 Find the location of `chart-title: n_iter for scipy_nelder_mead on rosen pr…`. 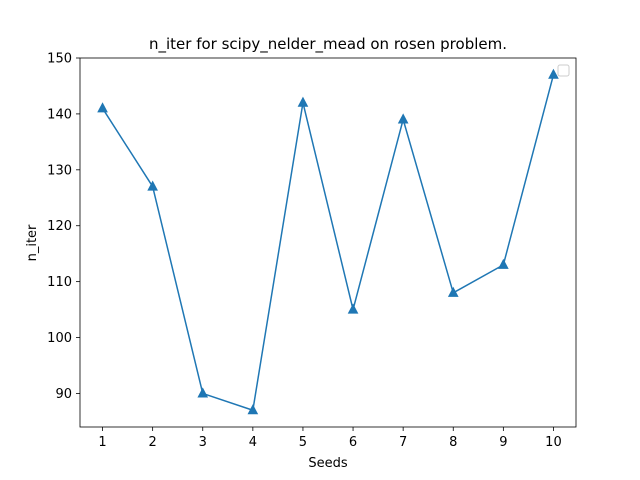

chart-title: n_iter for scipy_nelder_mead on rosen pr… is located at coordinates (328, 44).